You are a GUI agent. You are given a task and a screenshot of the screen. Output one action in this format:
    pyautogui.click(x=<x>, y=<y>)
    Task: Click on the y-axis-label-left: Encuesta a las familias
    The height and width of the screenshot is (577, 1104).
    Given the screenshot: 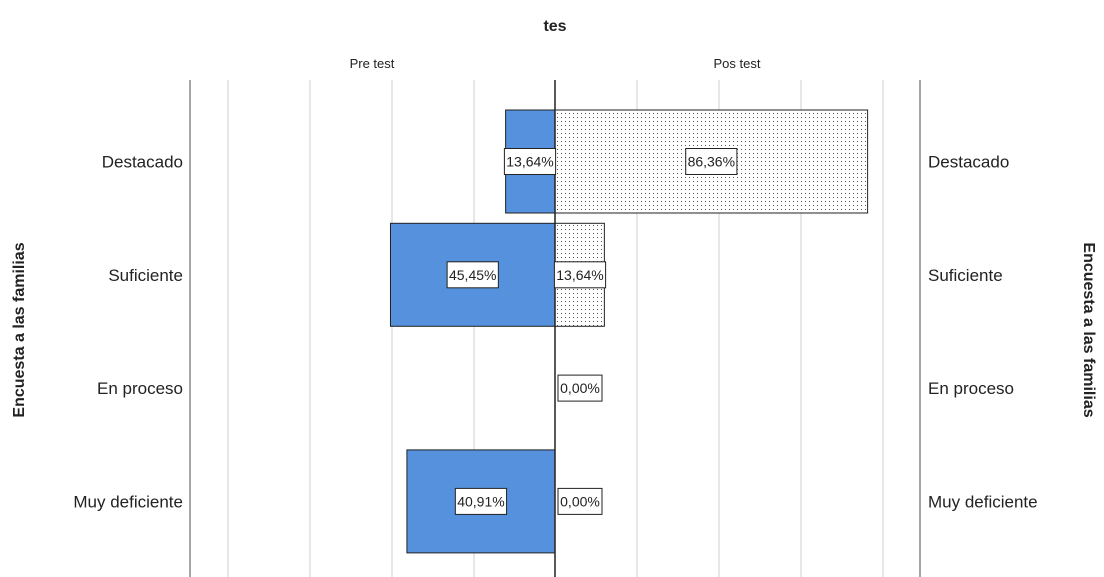 What is the action you would take?
    pyautogui.click(x=19, y=329)
    